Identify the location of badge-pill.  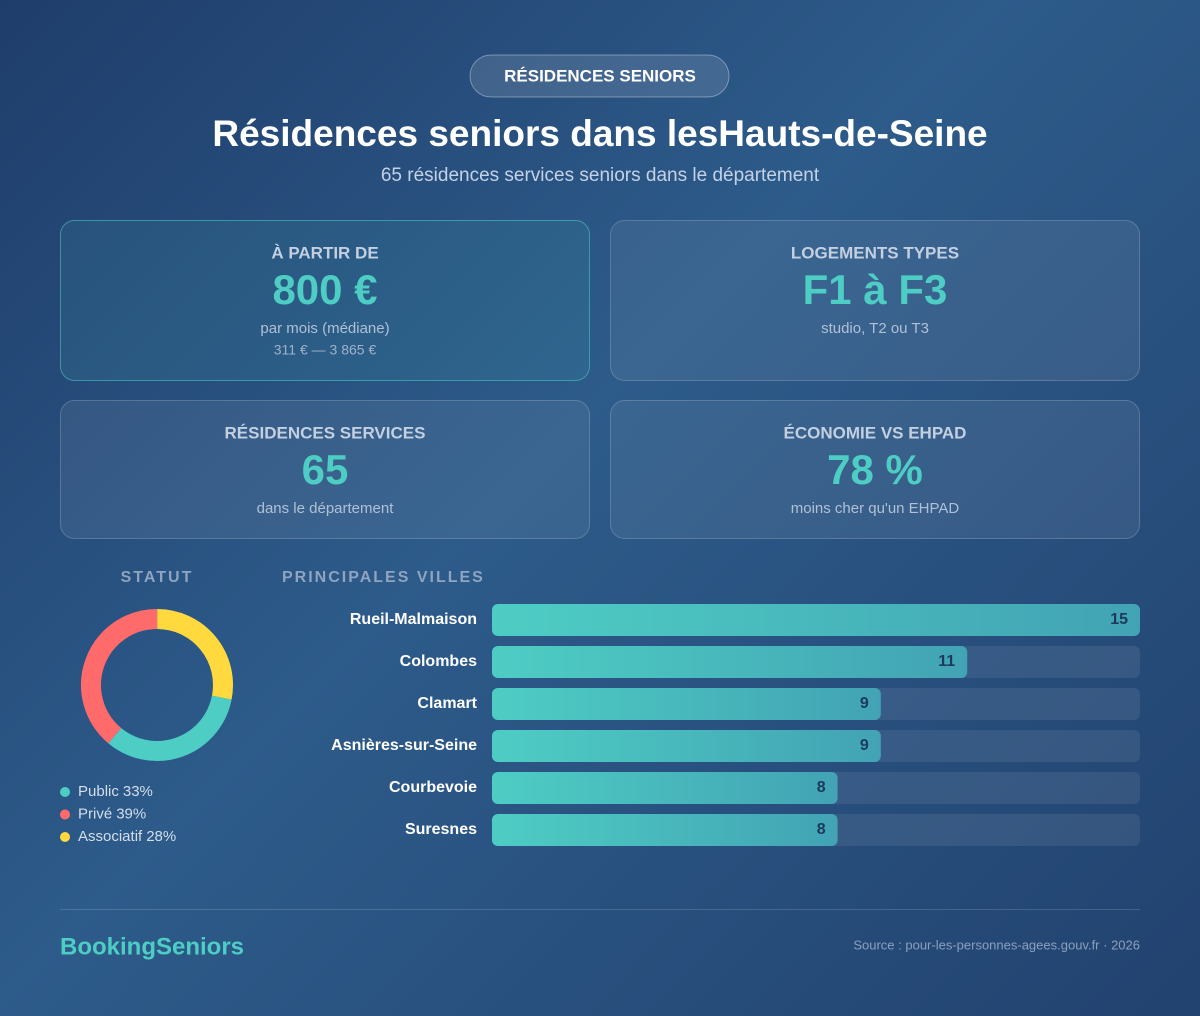
(599, 76).